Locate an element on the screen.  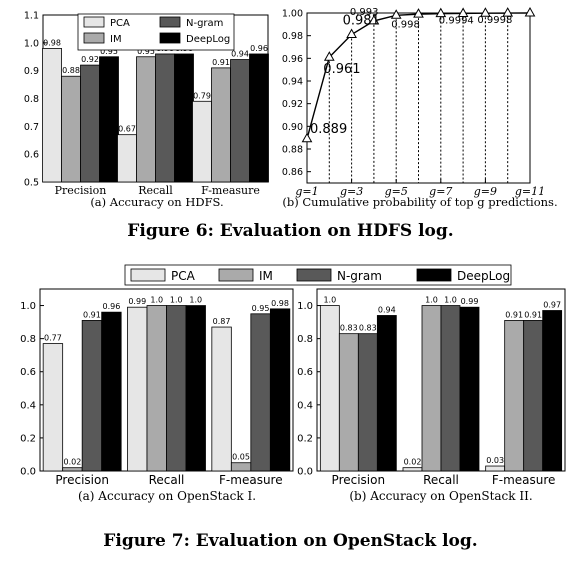
openstack2-subcaption: (b) Accuracy on OpenStack II. is located at coordinates (440, 496).